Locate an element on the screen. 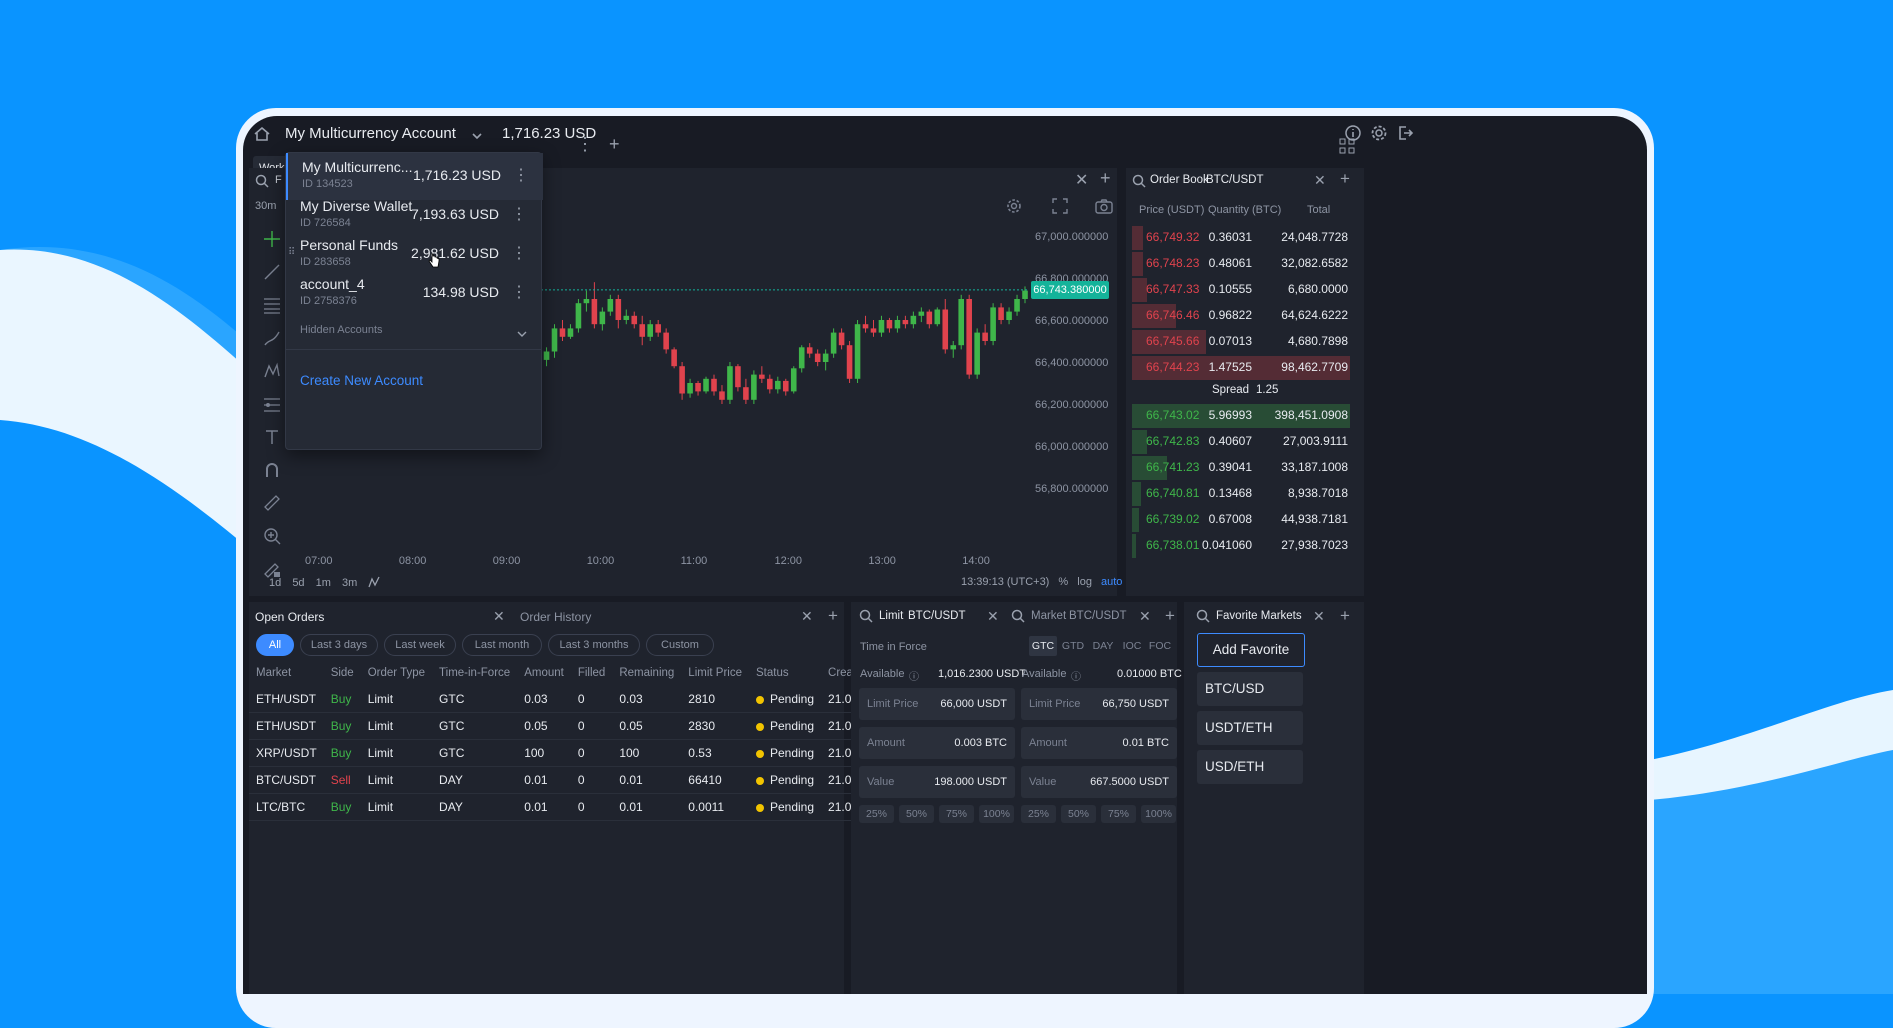 The height and width of the screenshot is (1028, 1893). chevron-down-icon is located at coordinates (477, 137).